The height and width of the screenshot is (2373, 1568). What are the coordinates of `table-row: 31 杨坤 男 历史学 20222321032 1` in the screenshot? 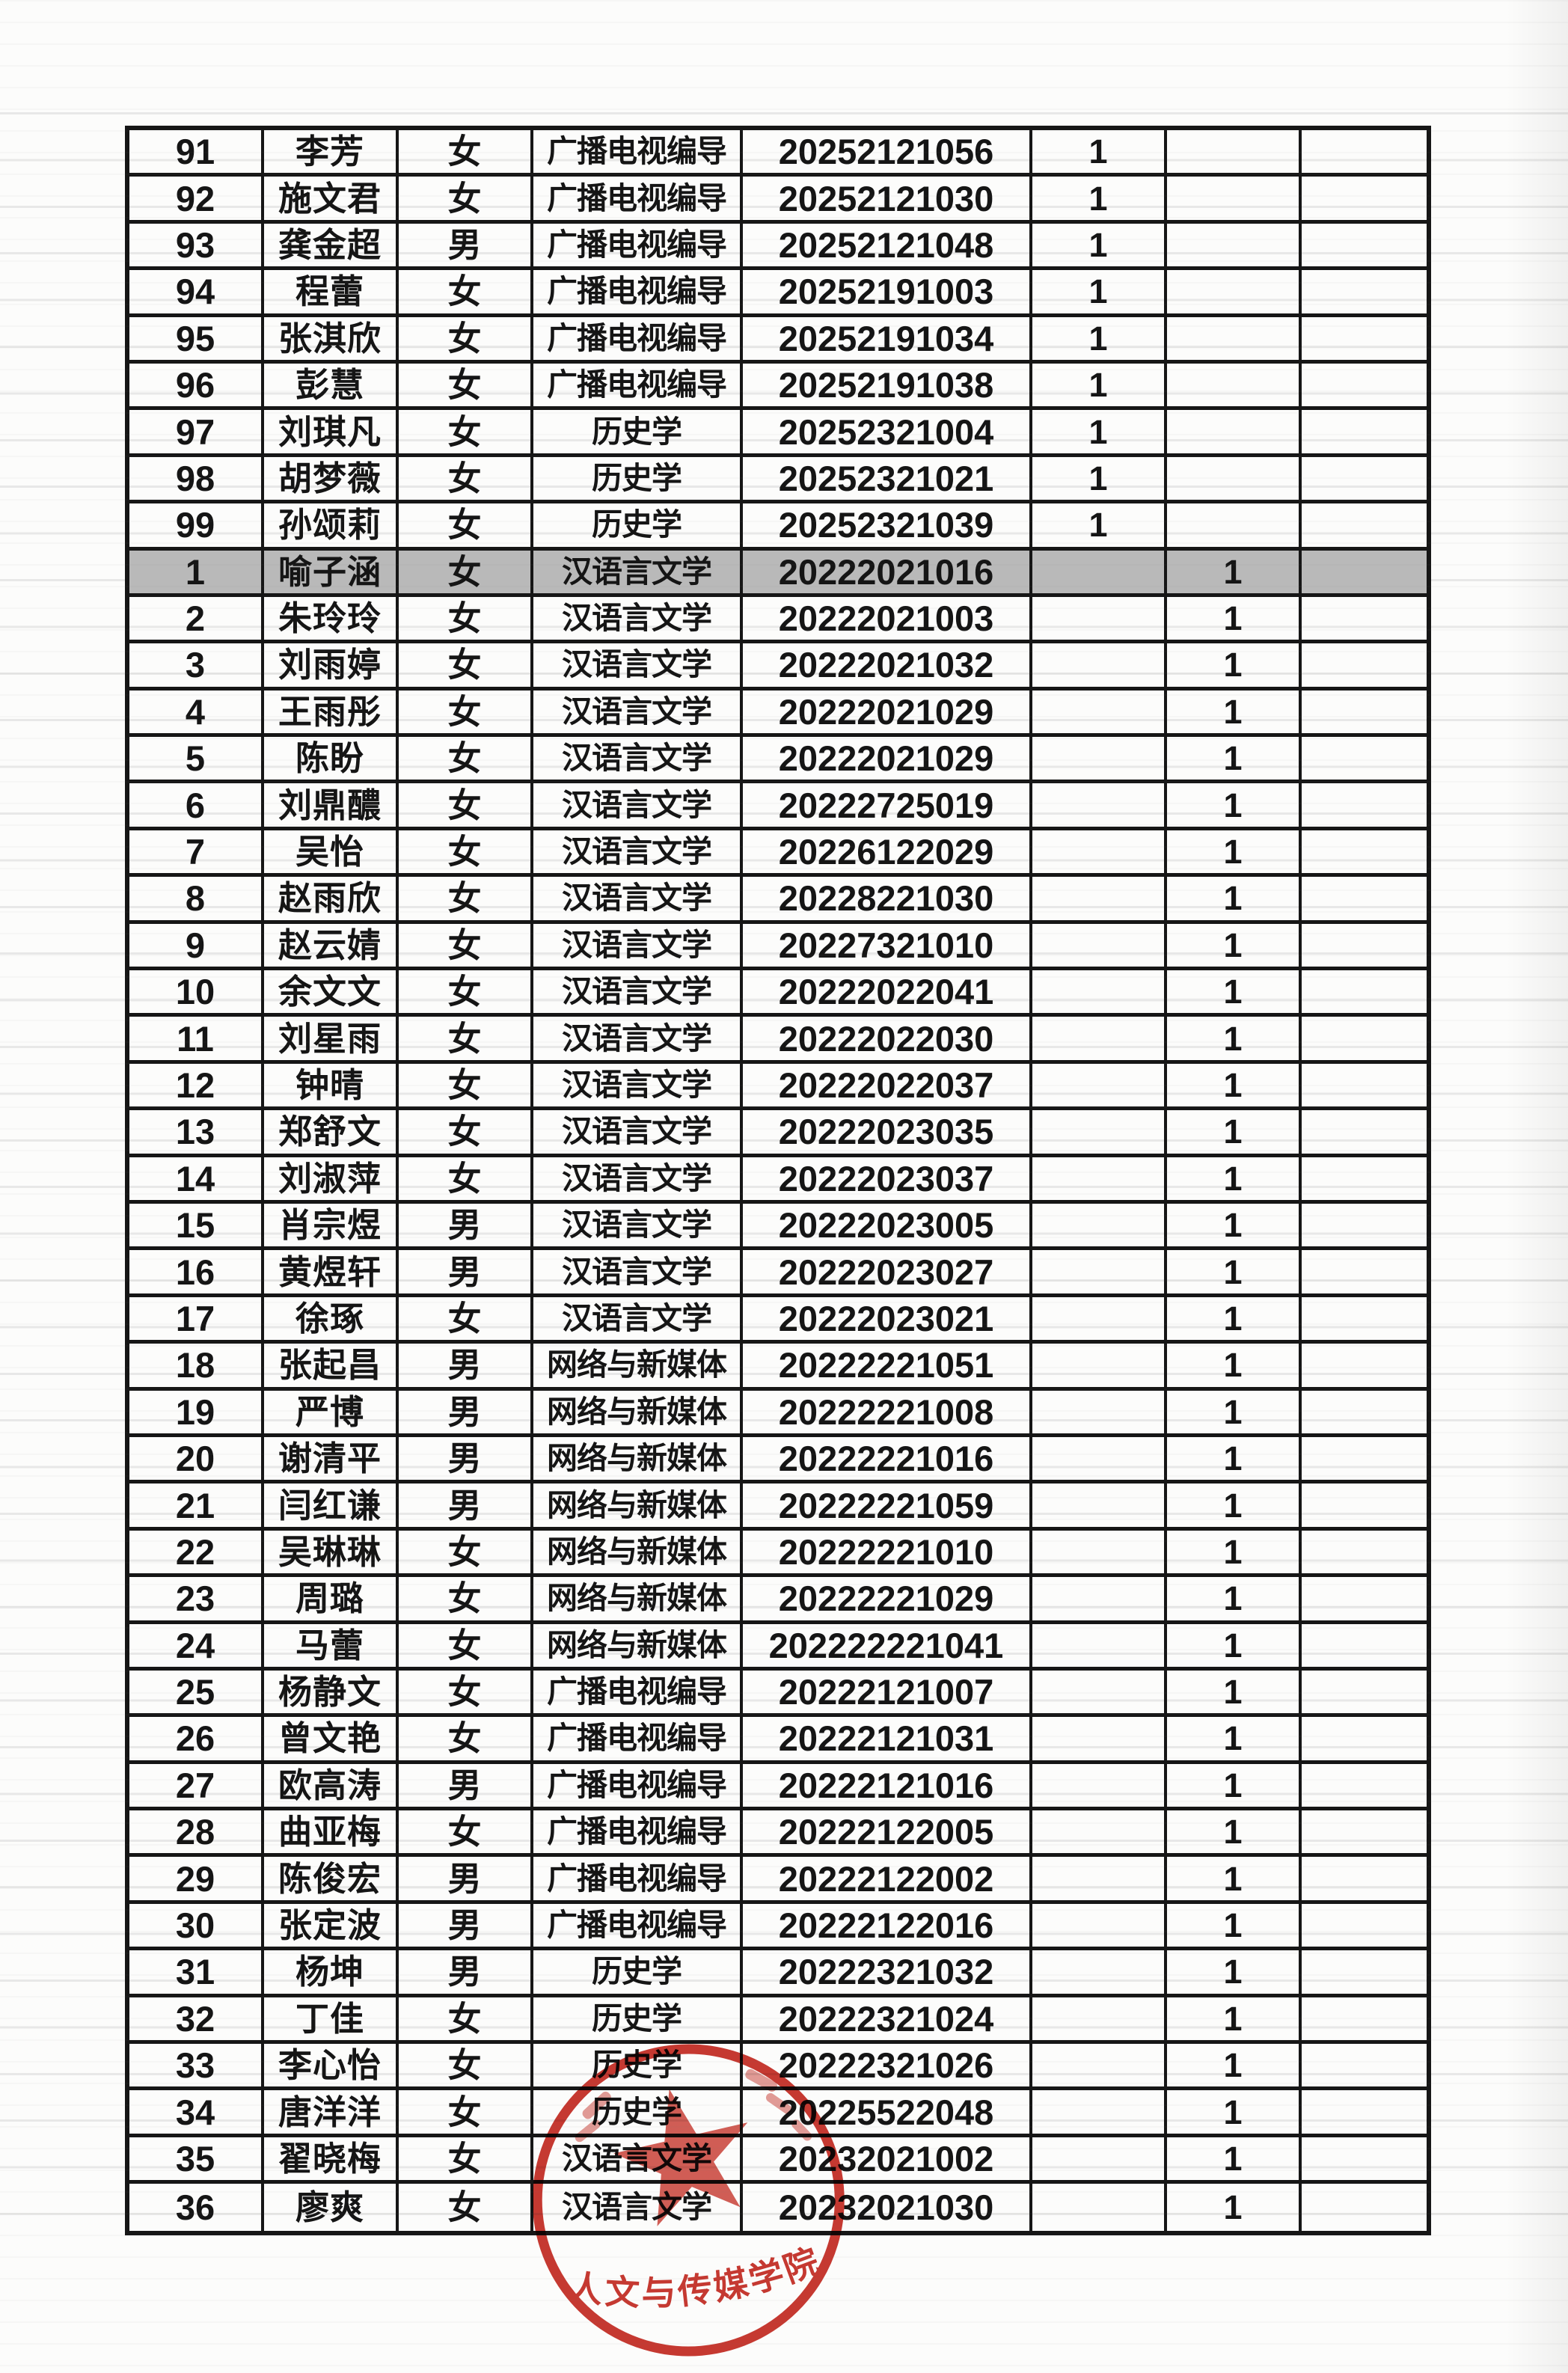 It's located at (778, 1973).